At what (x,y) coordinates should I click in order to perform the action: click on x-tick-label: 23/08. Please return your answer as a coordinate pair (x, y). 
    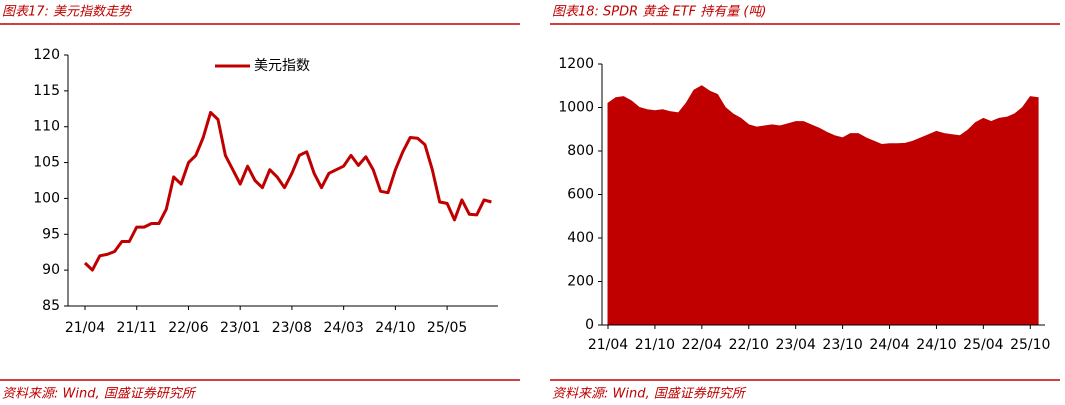
    Looking at the image, I should click on (292, 328).